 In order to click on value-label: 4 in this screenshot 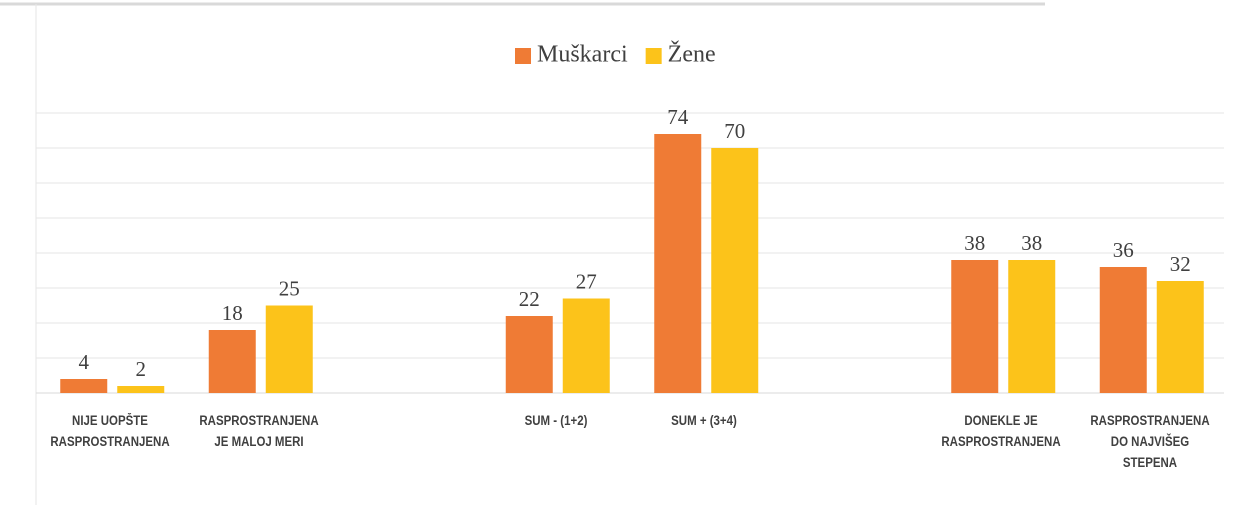, I will do `click(84, 362)`.